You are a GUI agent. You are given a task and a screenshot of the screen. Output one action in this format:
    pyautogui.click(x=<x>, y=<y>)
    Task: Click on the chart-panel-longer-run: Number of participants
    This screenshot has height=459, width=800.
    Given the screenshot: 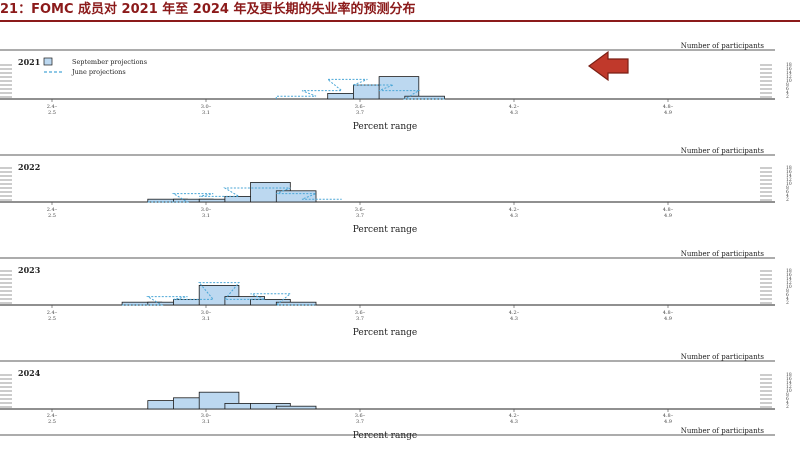 What is the action you would take?
    pyautogui.click(x=387, y=431)
    